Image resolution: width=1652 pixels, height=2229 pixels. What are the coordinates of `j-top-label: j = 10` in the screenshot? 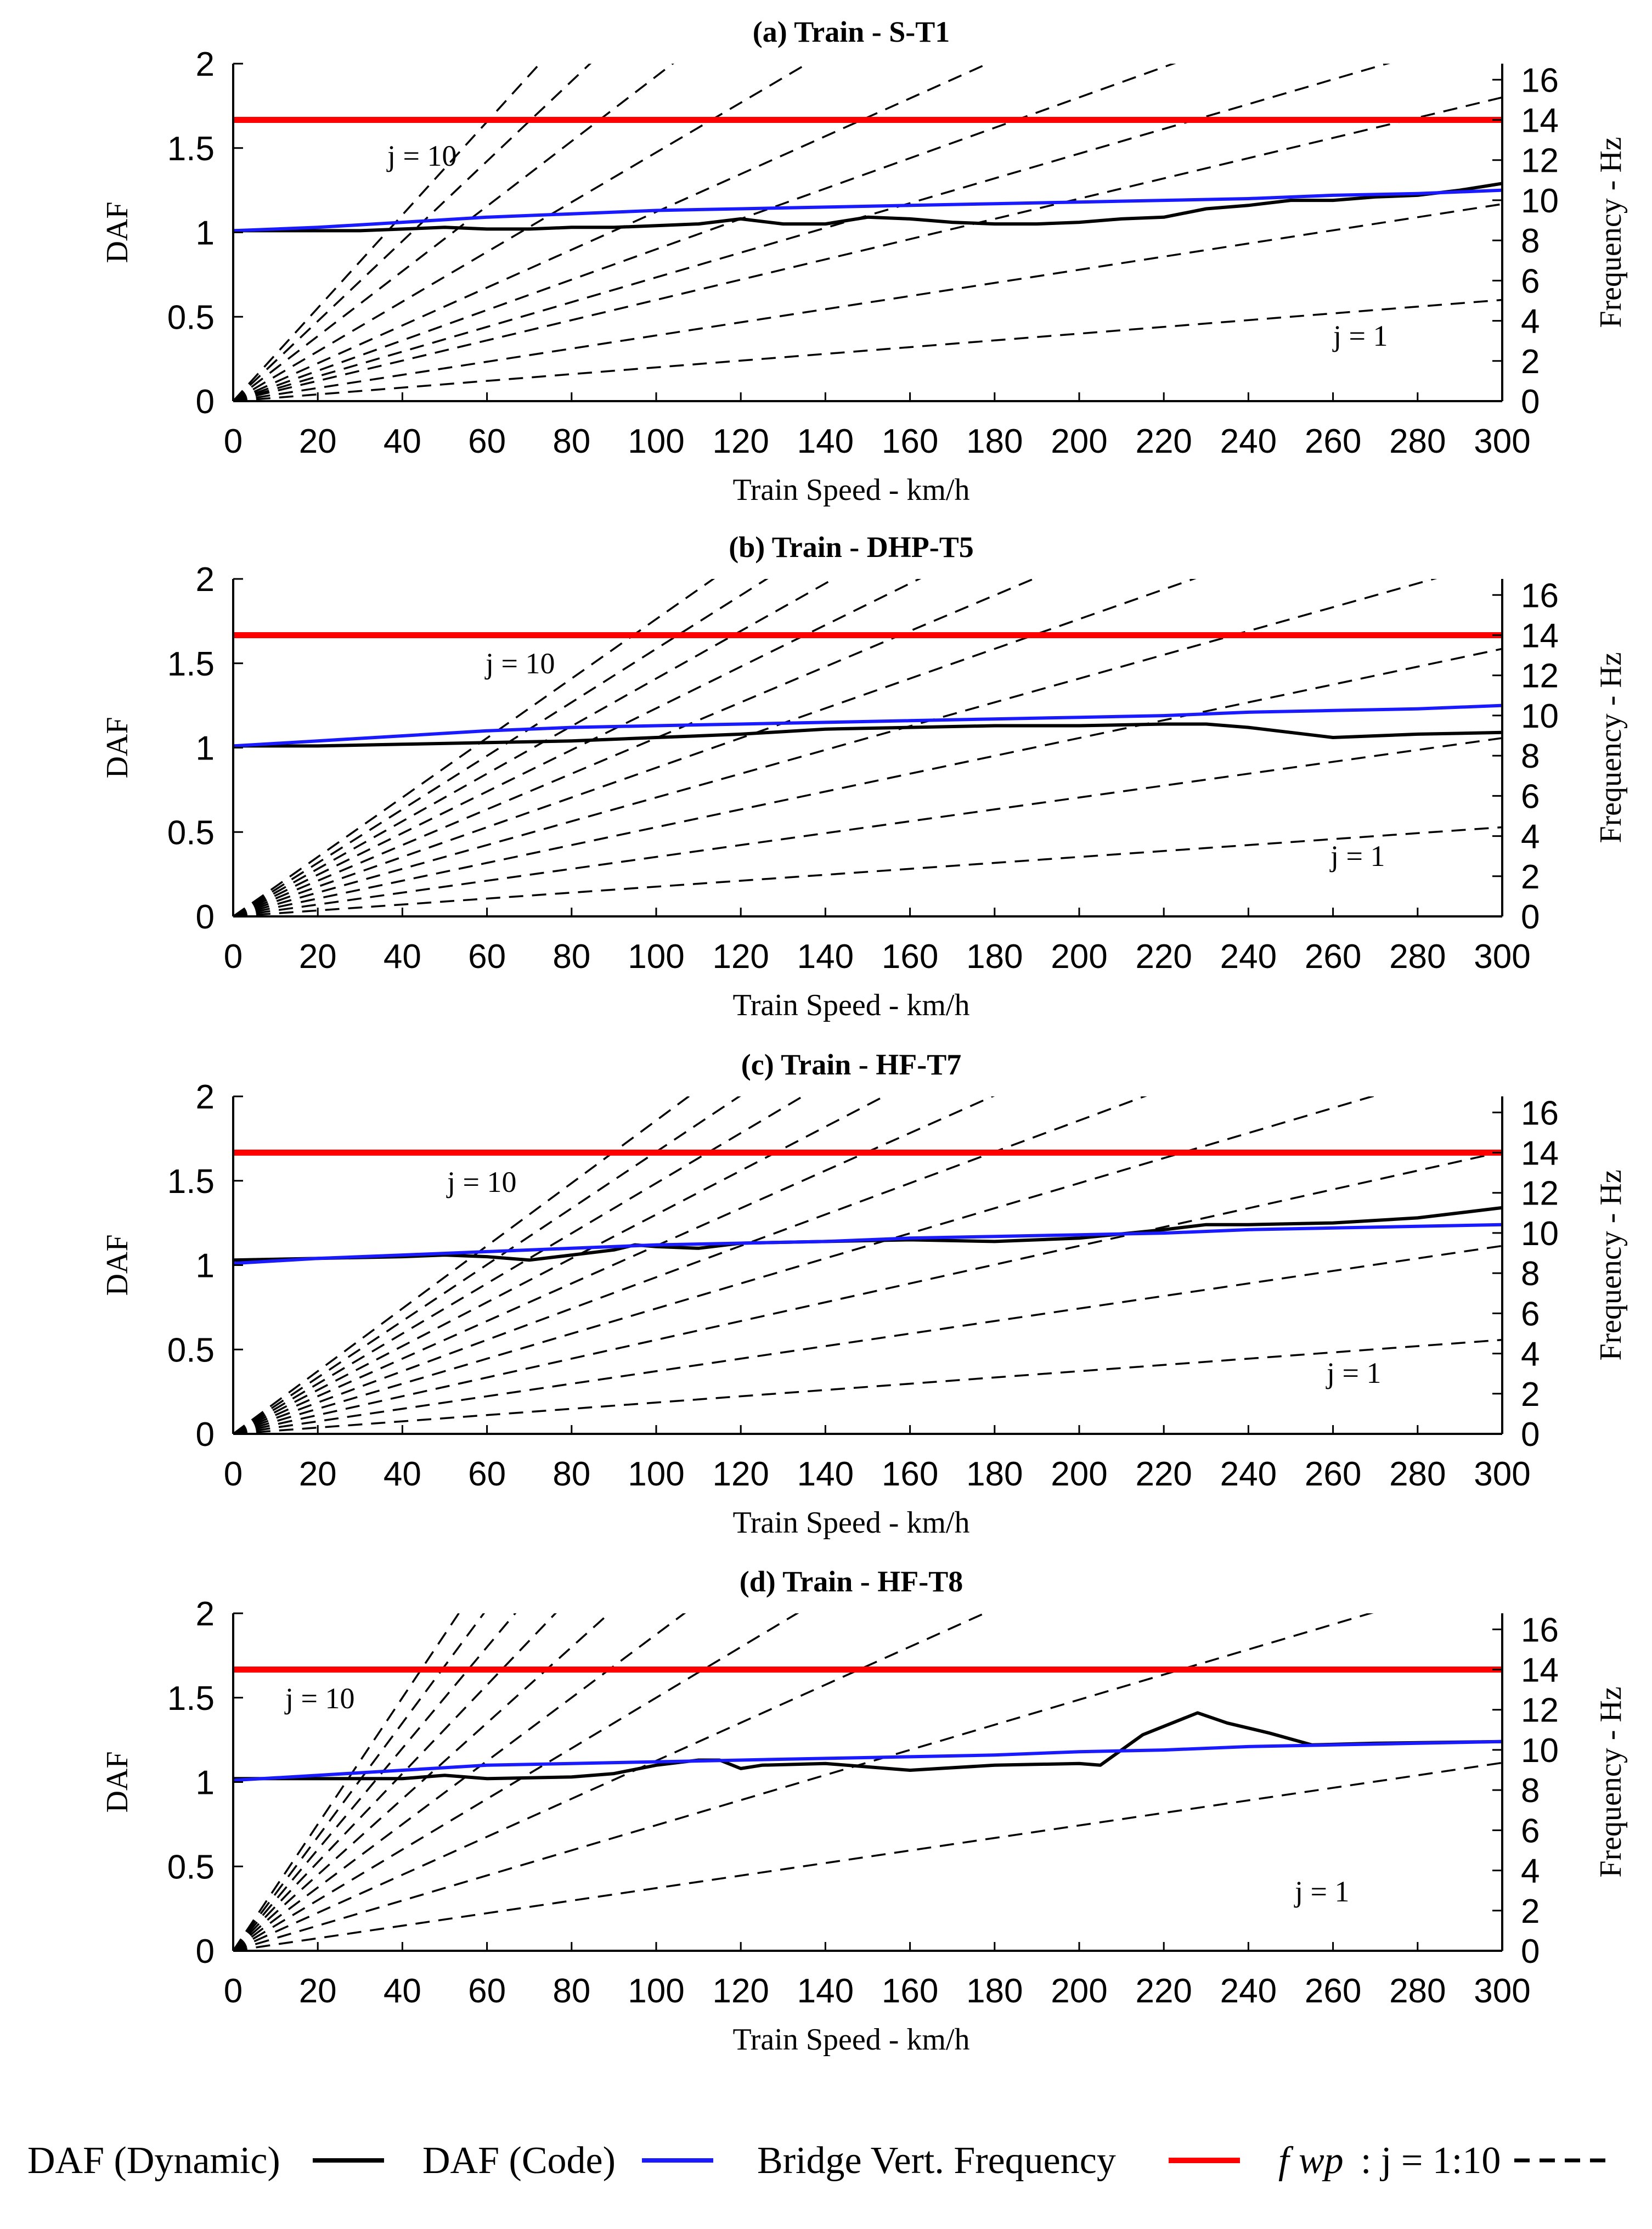 It's located at (481, 1182).